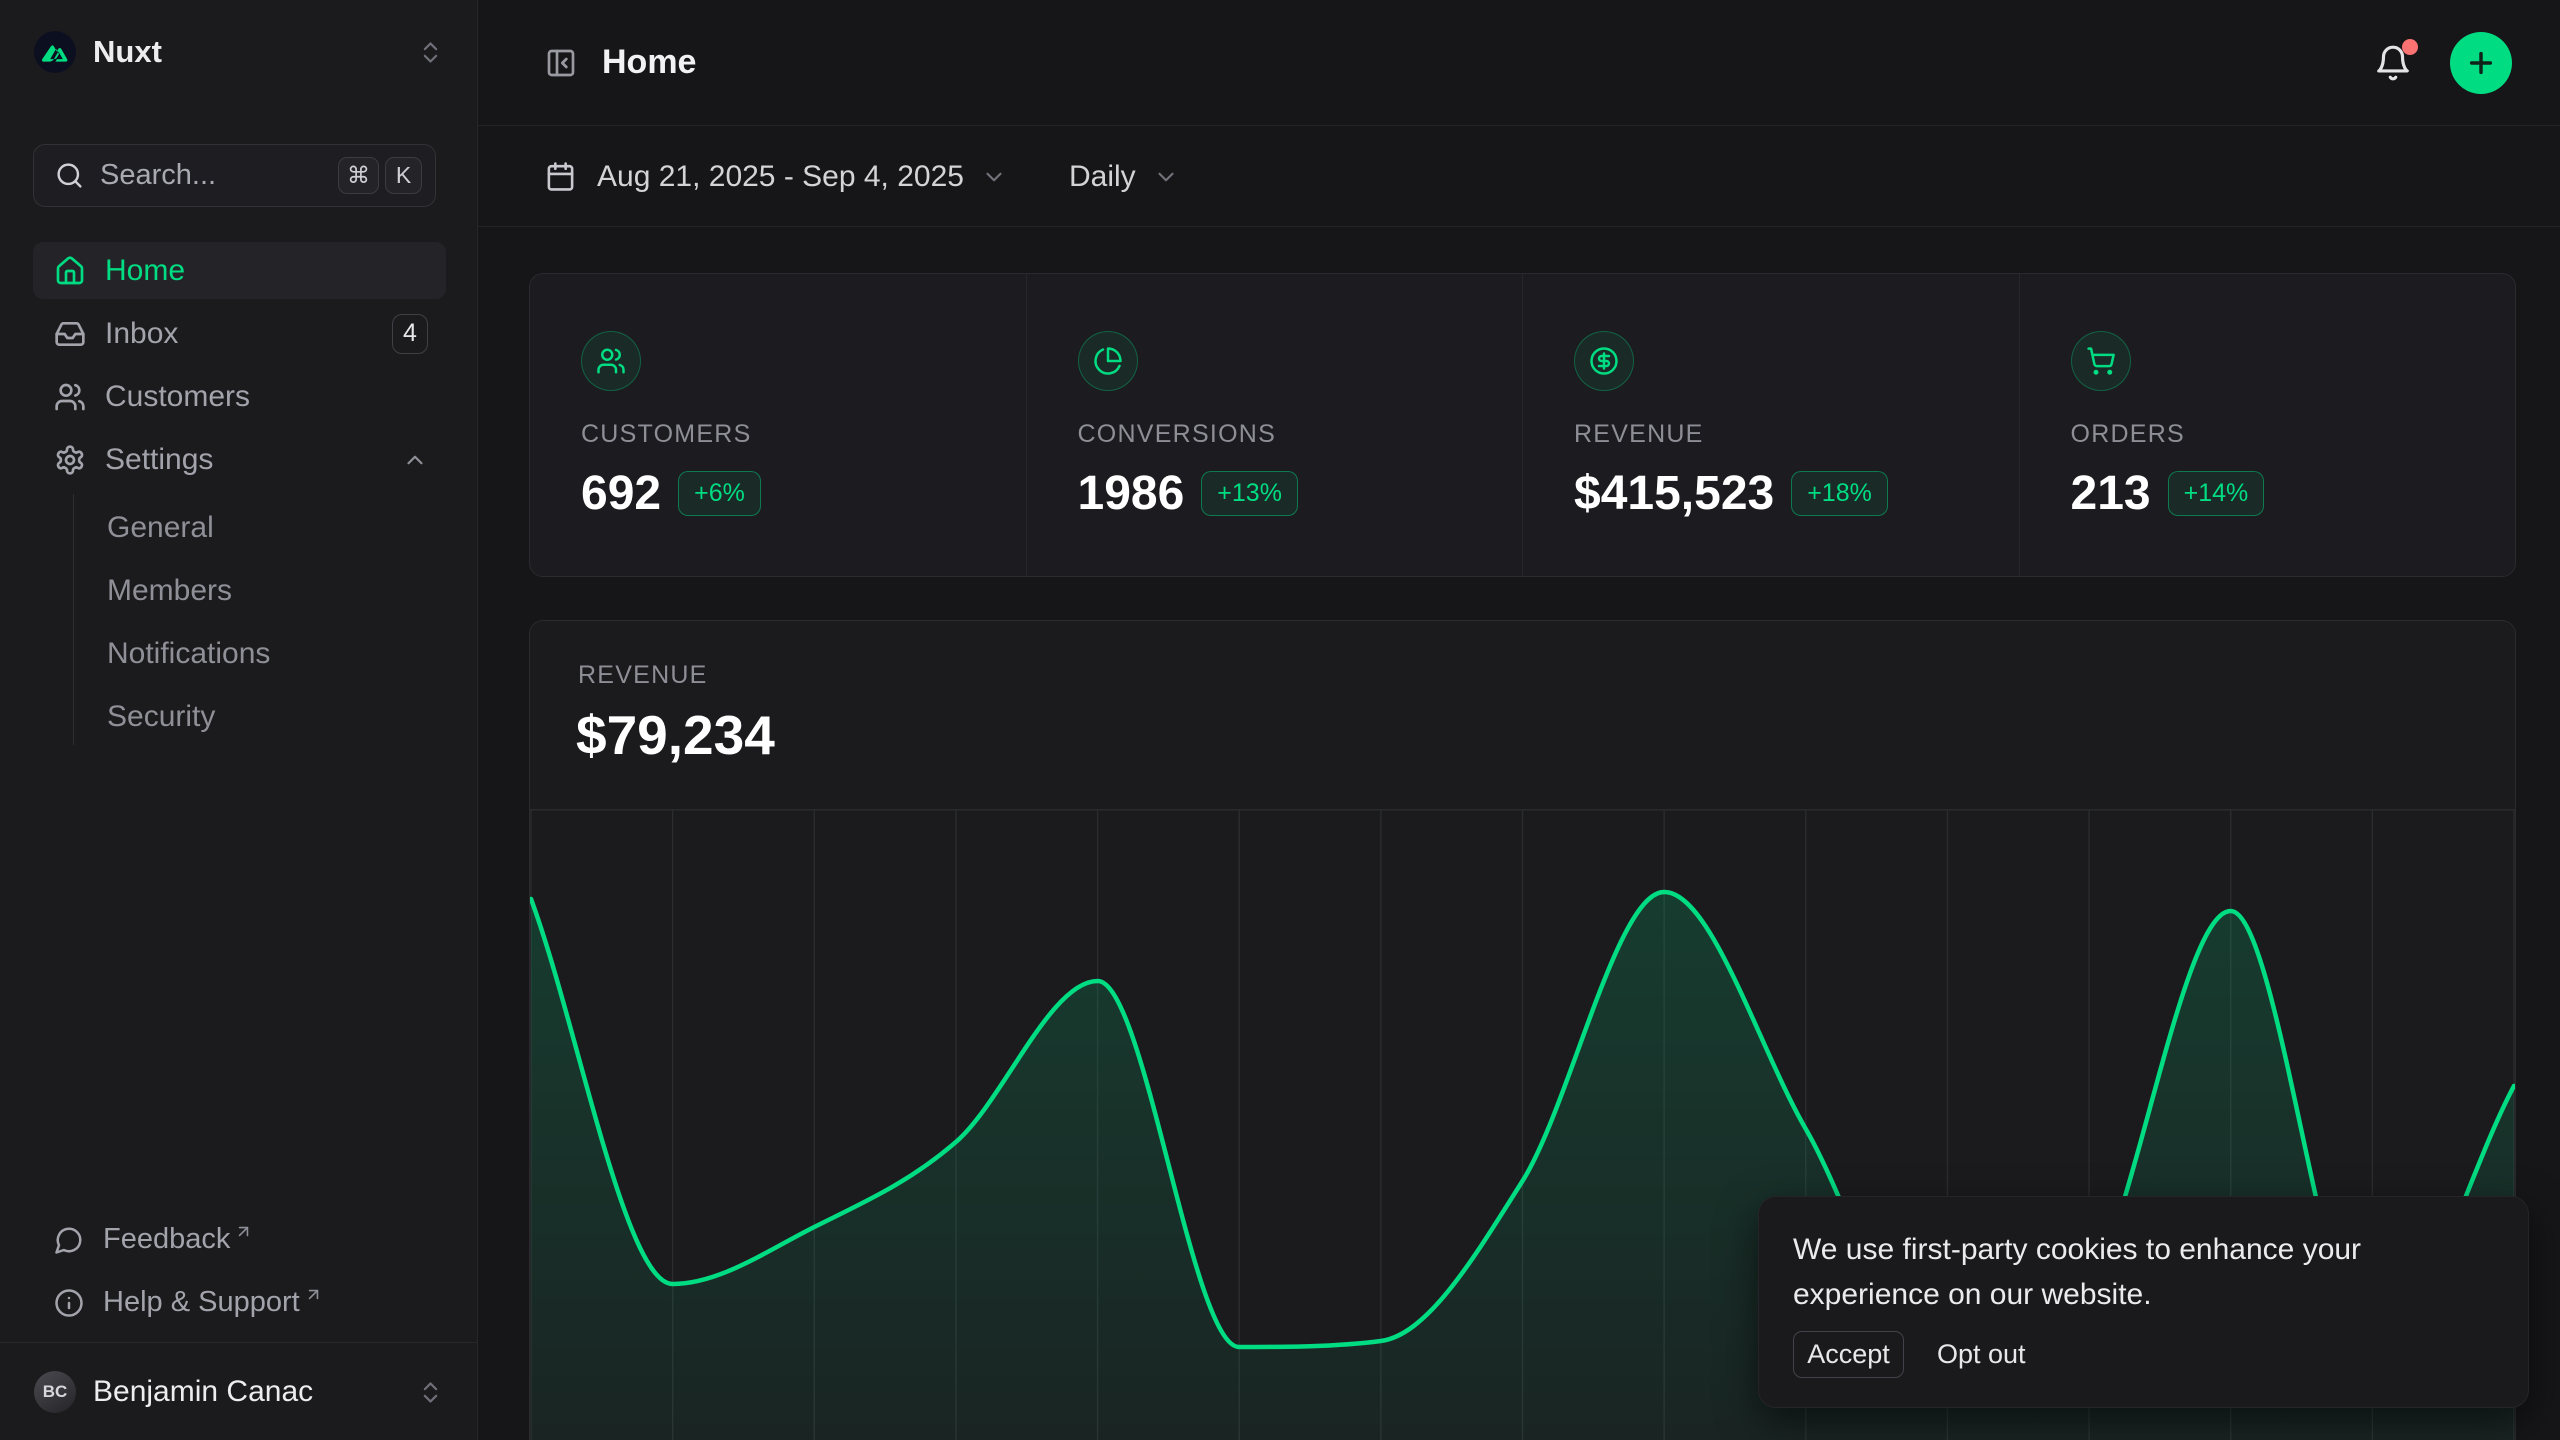  What do you see at coordinates (2267, 425) in the screenshot?
I see `stat-orders: ORDERS 213 +14%` at bounding box center [2267, 425].